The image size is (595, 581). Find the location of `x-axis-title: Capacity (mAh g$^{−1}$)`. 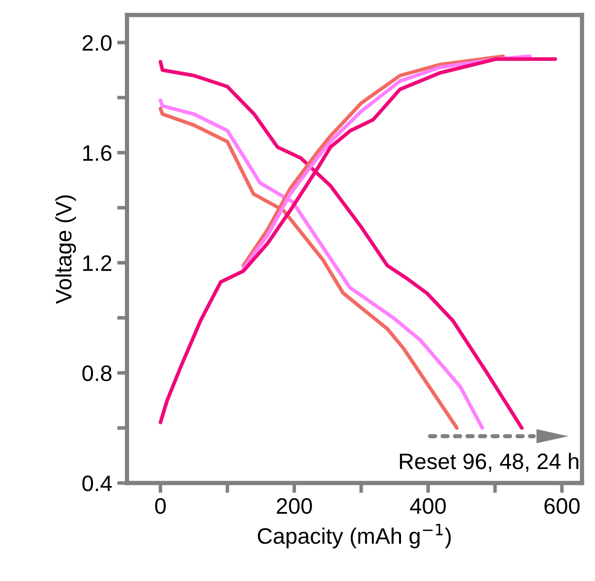

x-axis-title: Capacity (mAh g$^{−1}$) is located at coordinates (354, 536).